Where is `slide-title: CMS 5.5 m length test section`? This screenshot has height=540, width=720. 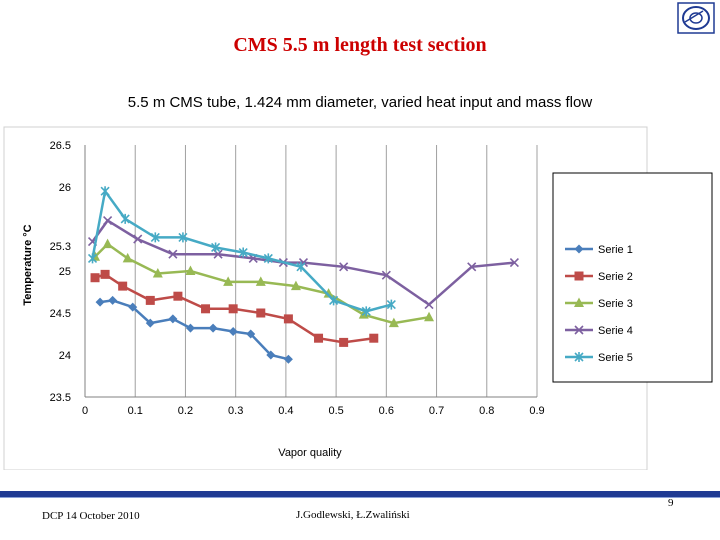
slide-title: CMS 5.5 m length test section is located at coordinates (360, 45).